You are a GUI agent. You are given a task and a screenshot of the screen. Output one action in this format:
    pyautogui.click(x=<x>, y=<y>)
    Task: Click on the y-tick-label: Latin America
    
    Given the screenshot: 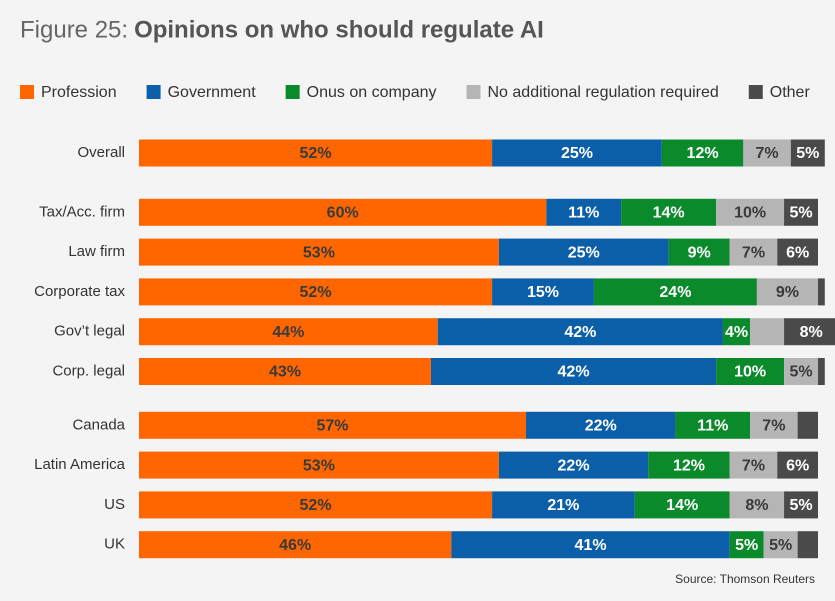 What is the action you would take?
    pyautogui.click(x=80, y=464)
    